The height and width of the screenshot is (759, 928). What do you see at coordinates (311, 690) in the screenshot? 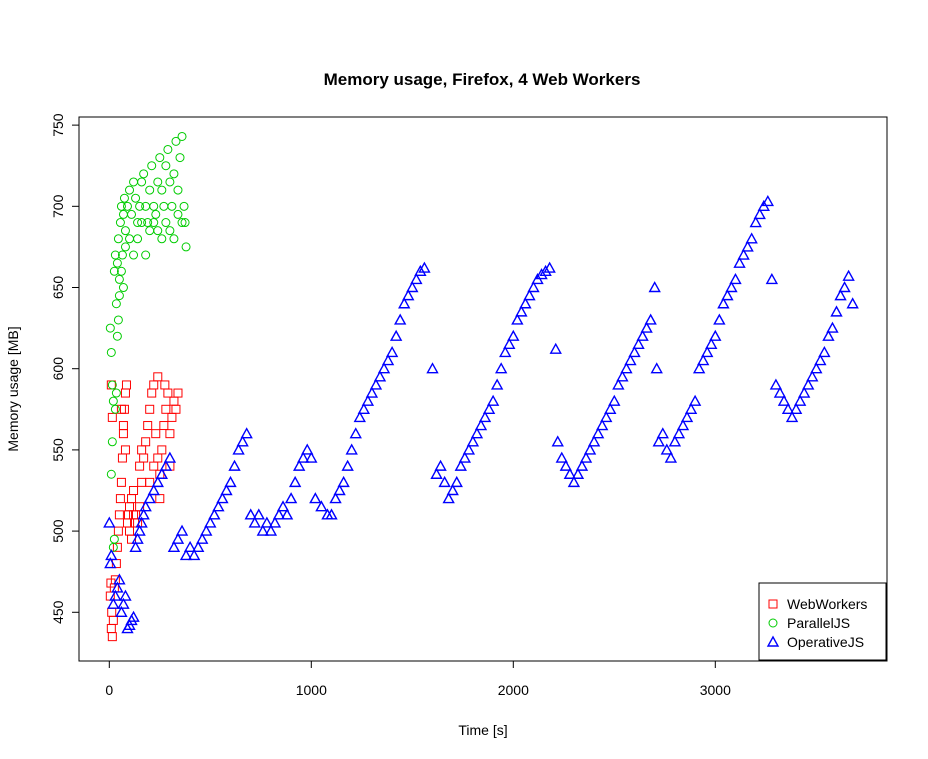
I see `x-tick-label: 1000` at bounding box center [311, 690].